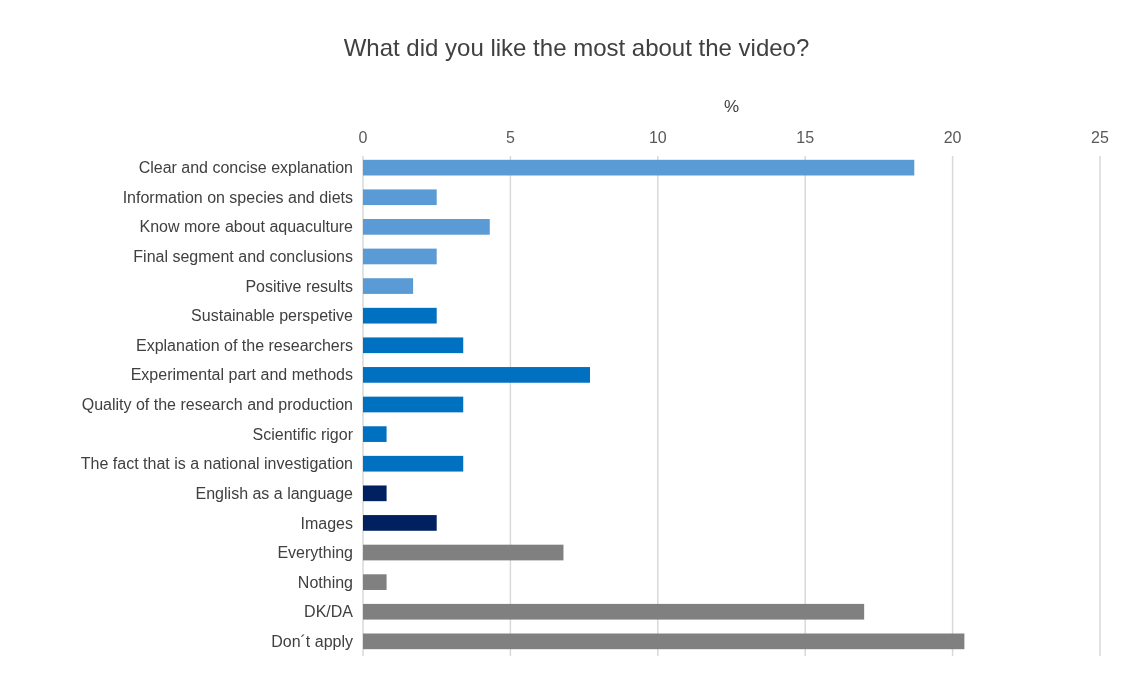 The height and width of the screenshot is (679, 1133). I want to click on x-tick-label: 15, so click(805, 137).